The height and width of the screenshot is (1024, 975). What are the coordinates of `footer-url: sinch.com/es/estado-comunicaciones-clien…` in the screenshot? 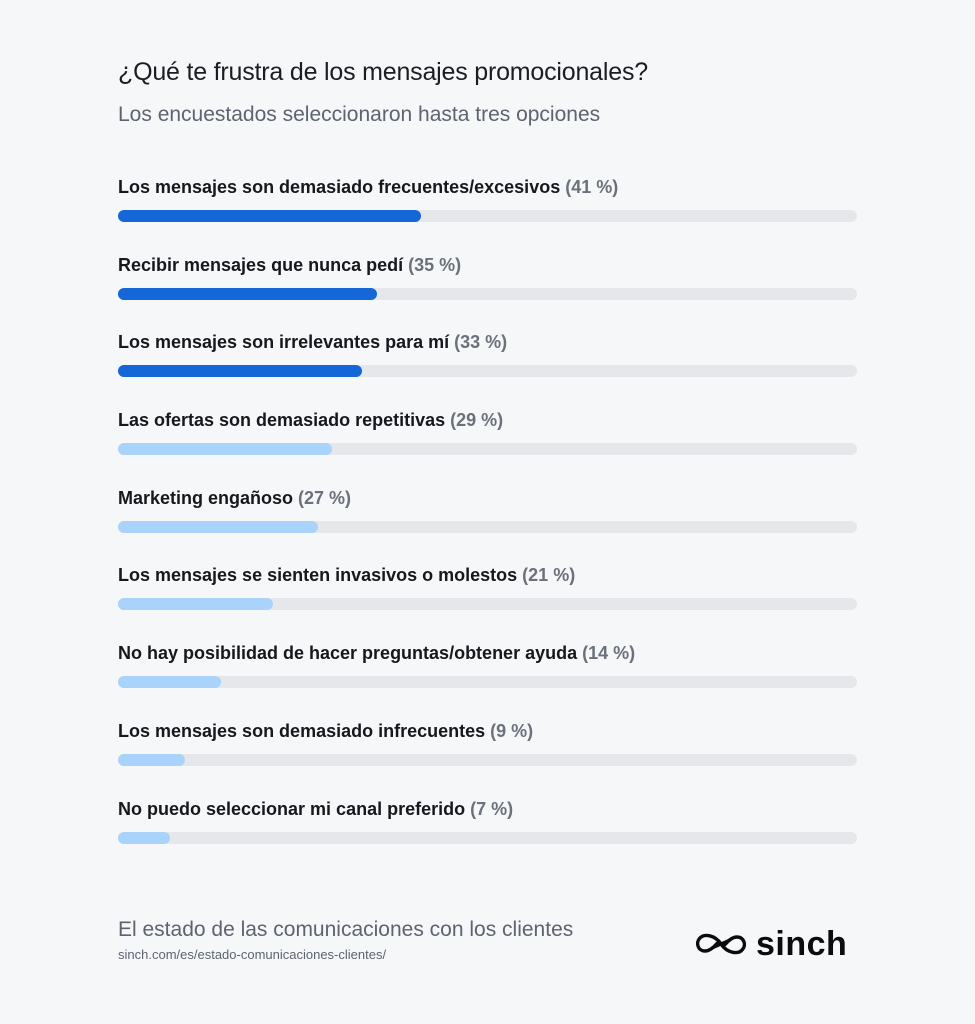 It's located at (252, 954).